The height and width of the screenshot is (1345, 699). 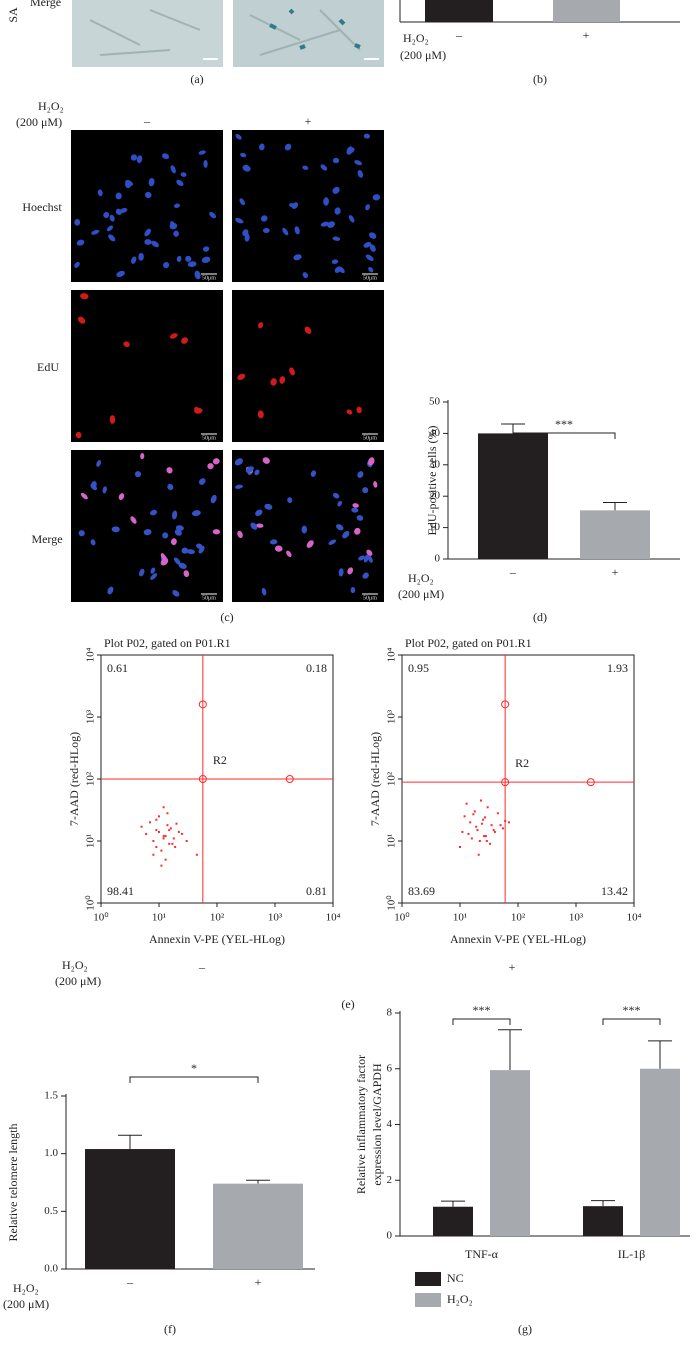 What do you see at coordinates (194, 1068) in the screenshot?
I see `significance-label: *` at bounding box center [194, 1068].